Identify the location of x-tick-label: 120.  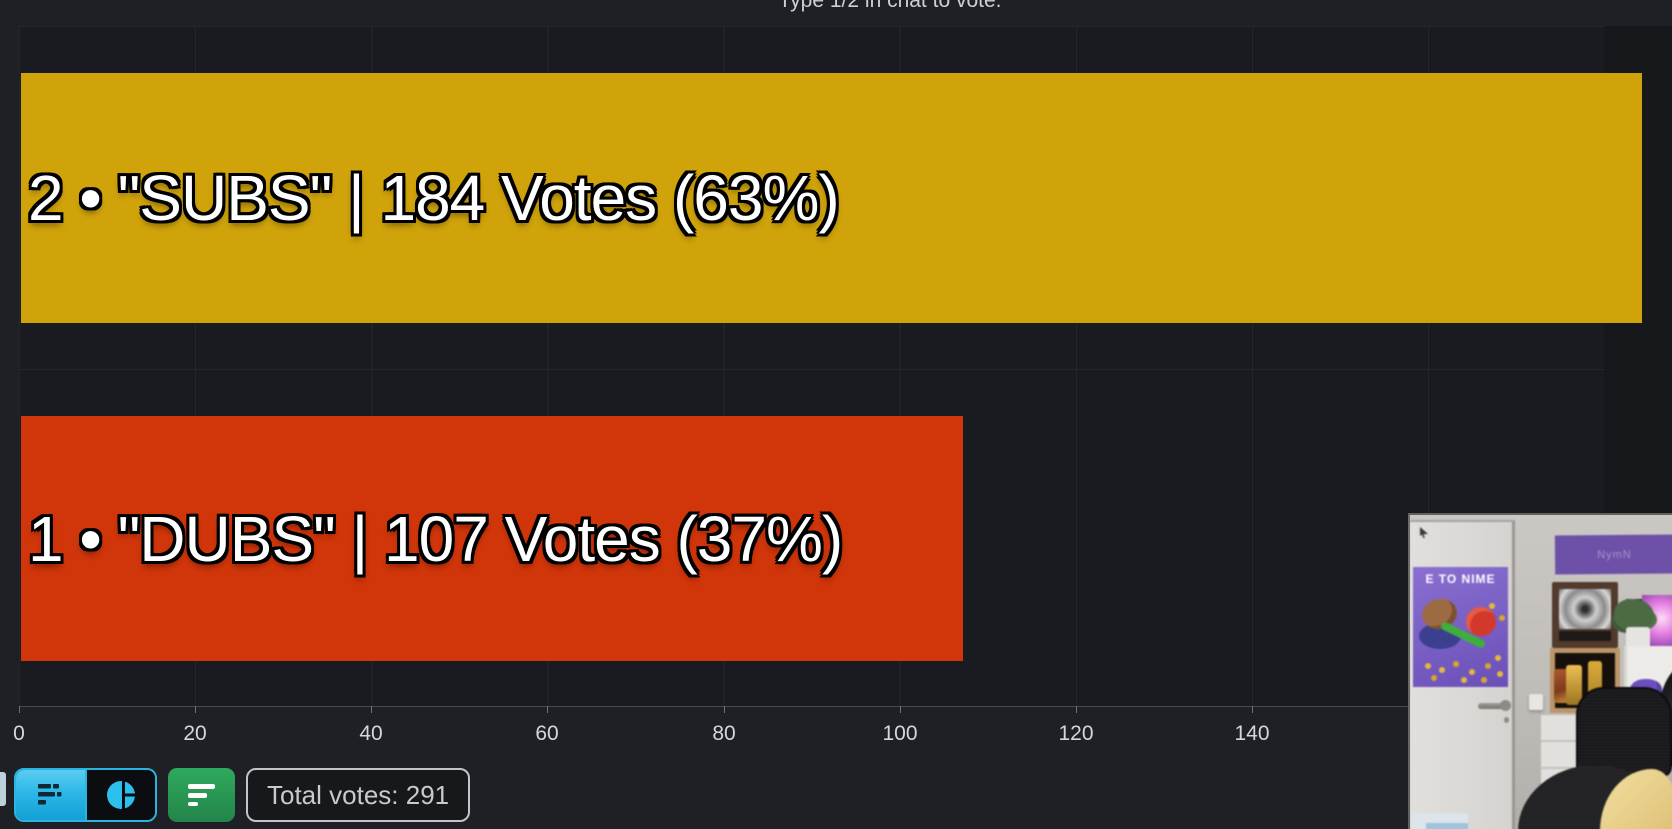
(1076, 733).